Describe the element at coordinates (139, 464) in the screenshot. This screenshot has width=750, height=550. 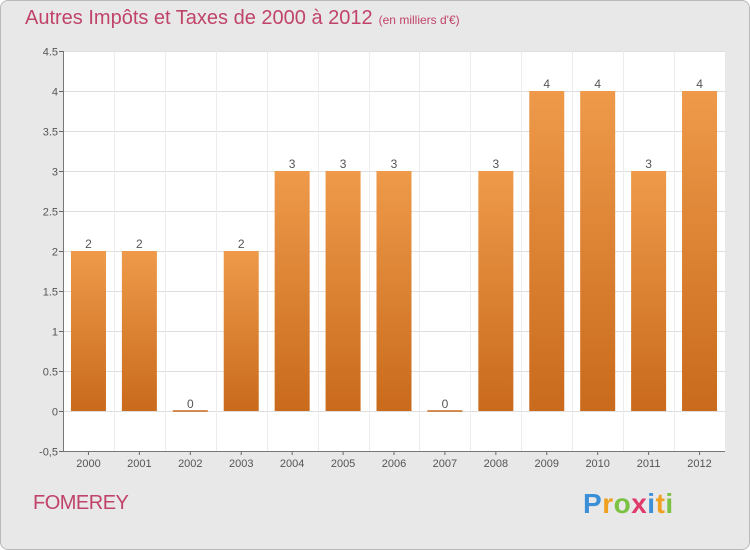
I see `x-tick-label: 2001` at that location.